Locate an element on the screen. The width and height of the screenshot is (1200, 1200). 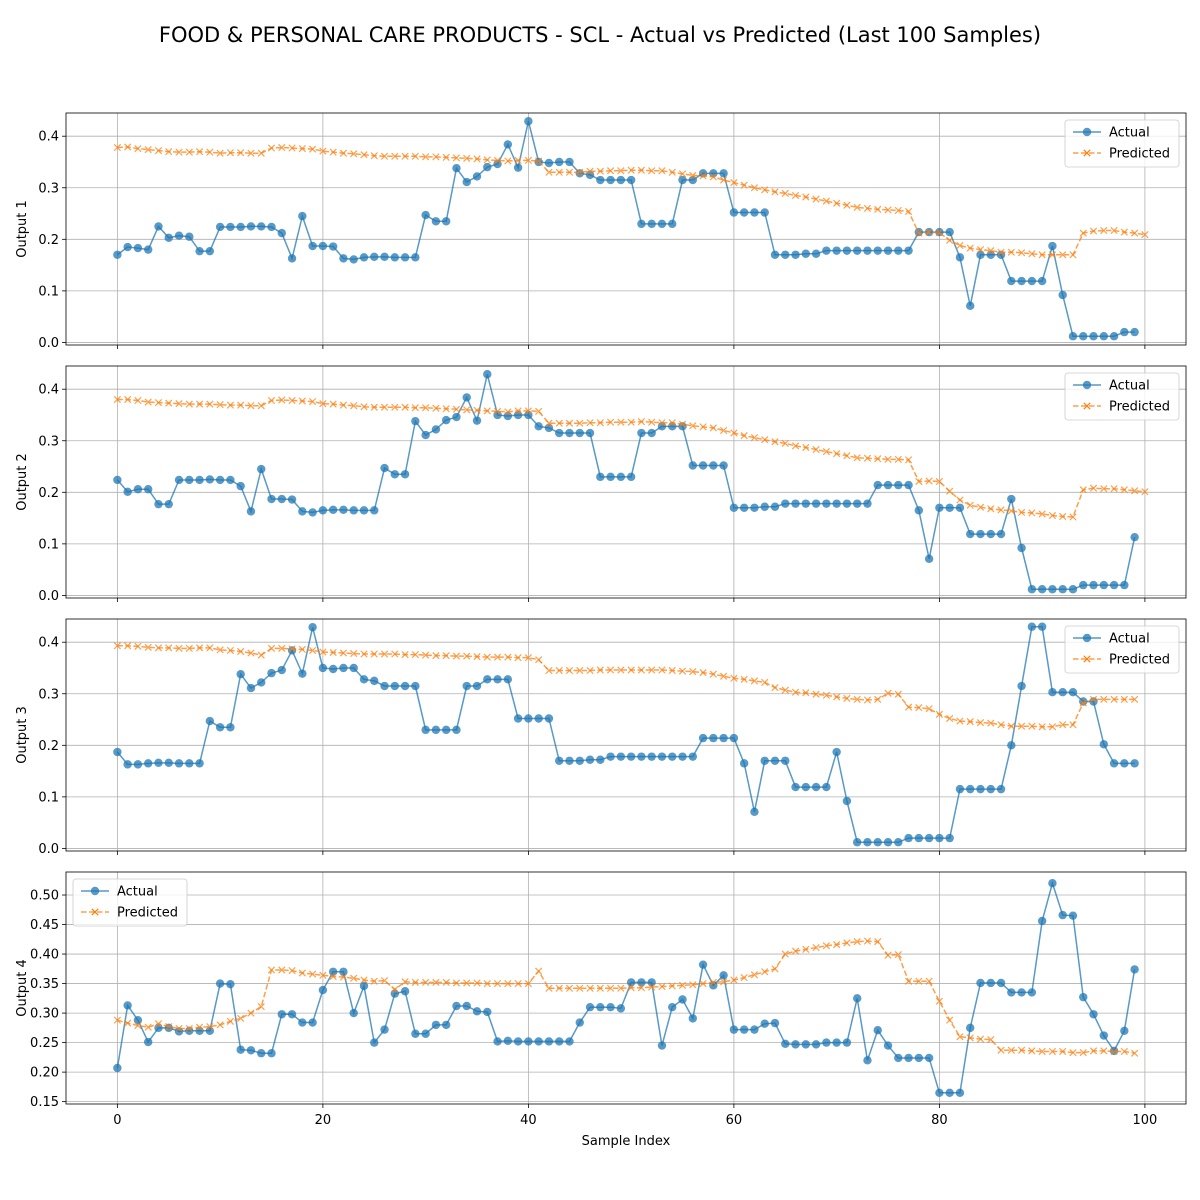
panel-3-legend: Actual Predicted is located at coordinates (1122, 649).